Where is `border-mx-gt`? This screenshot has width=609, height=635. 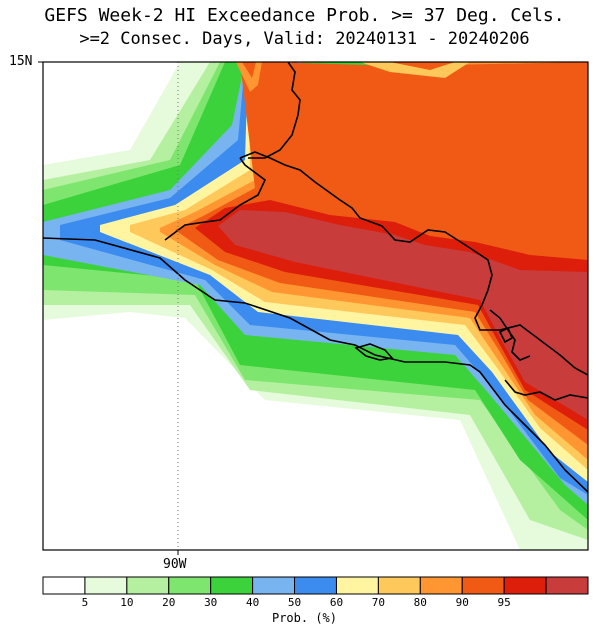 border-mx-gt is located at coordinates (215, 199).